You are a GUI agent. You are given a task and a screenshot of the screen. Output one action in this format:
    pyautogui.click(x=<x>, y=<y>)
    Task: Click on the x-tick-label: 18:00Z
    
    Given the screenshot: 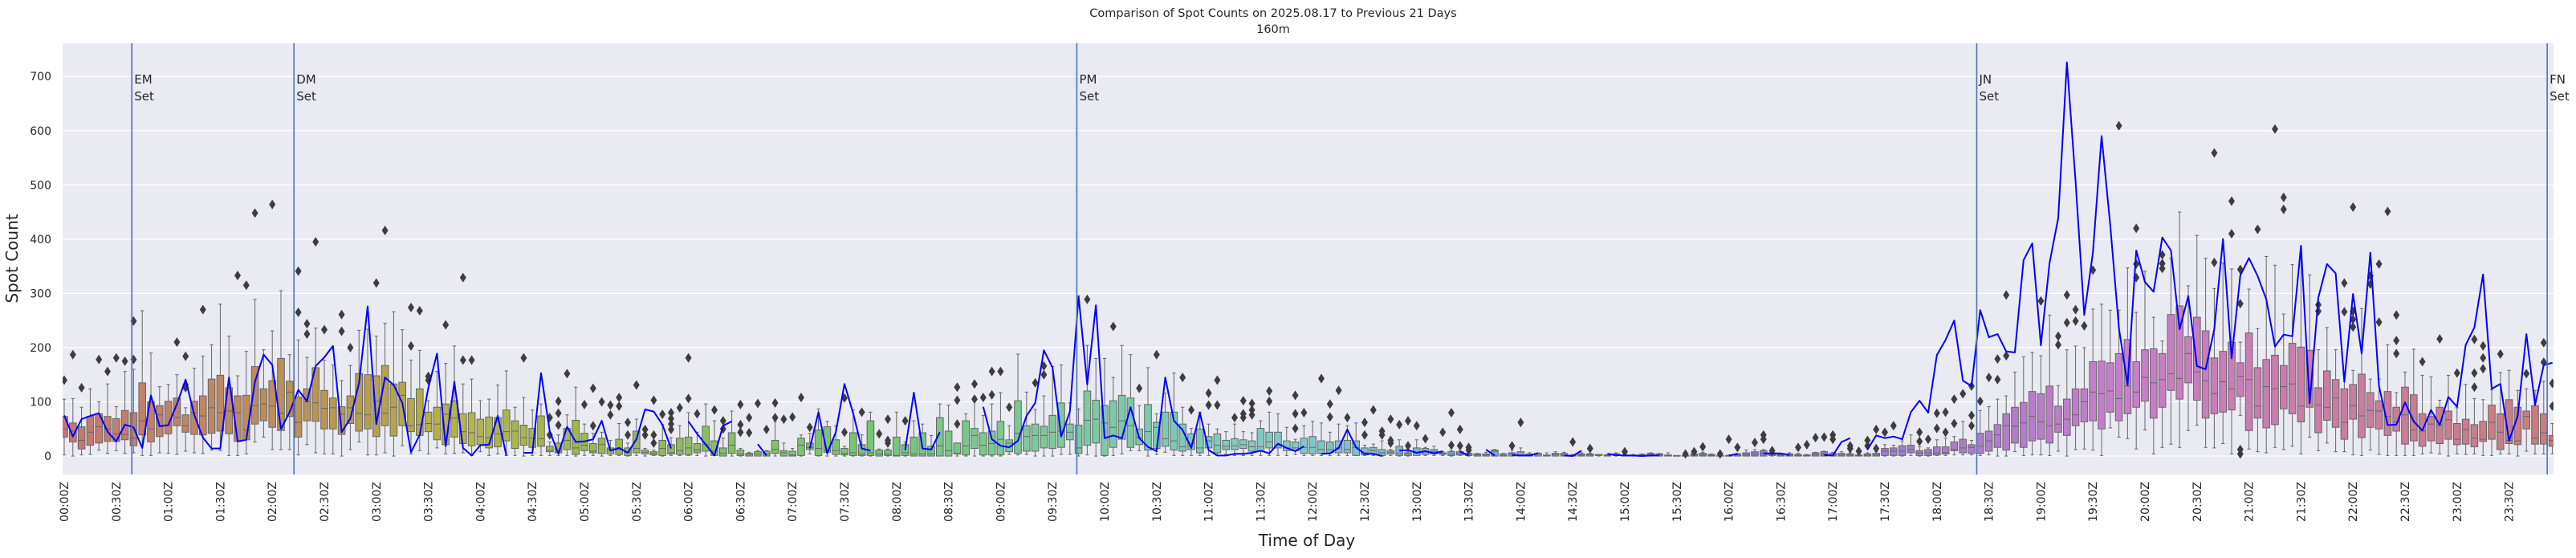 What is the action you would take?
    pyautogui.click(x=1938, y=502)
    